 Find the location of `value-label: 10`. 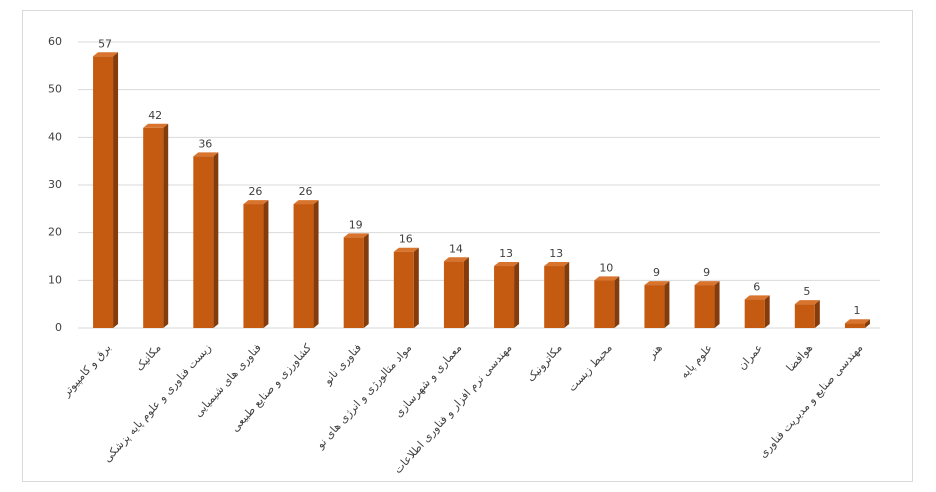

value-label: 10 is located at coordinates (606, 267).